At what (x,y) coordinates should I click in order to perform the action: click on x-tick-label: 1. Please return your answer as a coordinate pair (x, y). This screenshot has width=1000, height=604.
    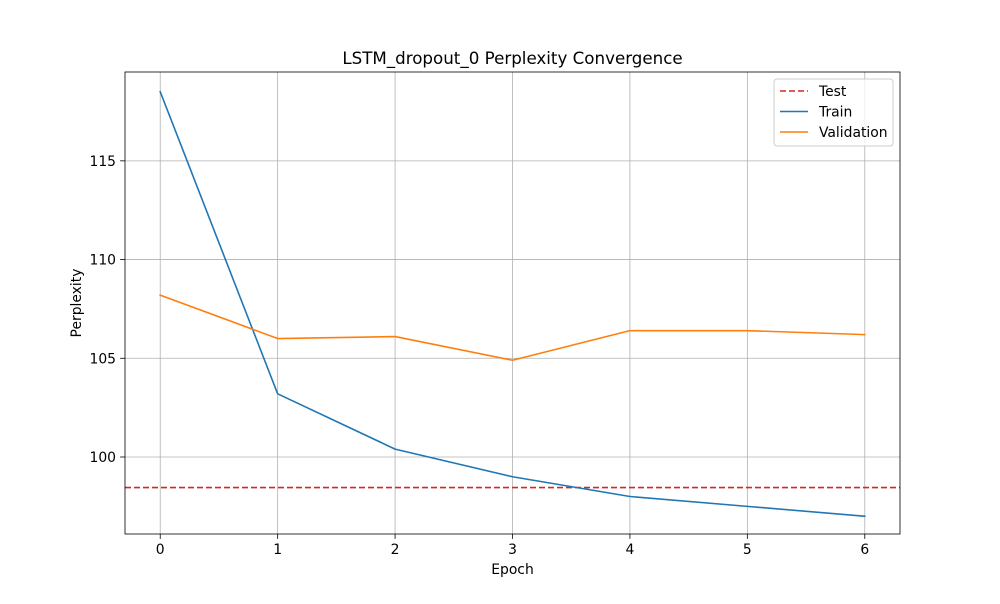
    Looking at the image, I should click on (277, 550).